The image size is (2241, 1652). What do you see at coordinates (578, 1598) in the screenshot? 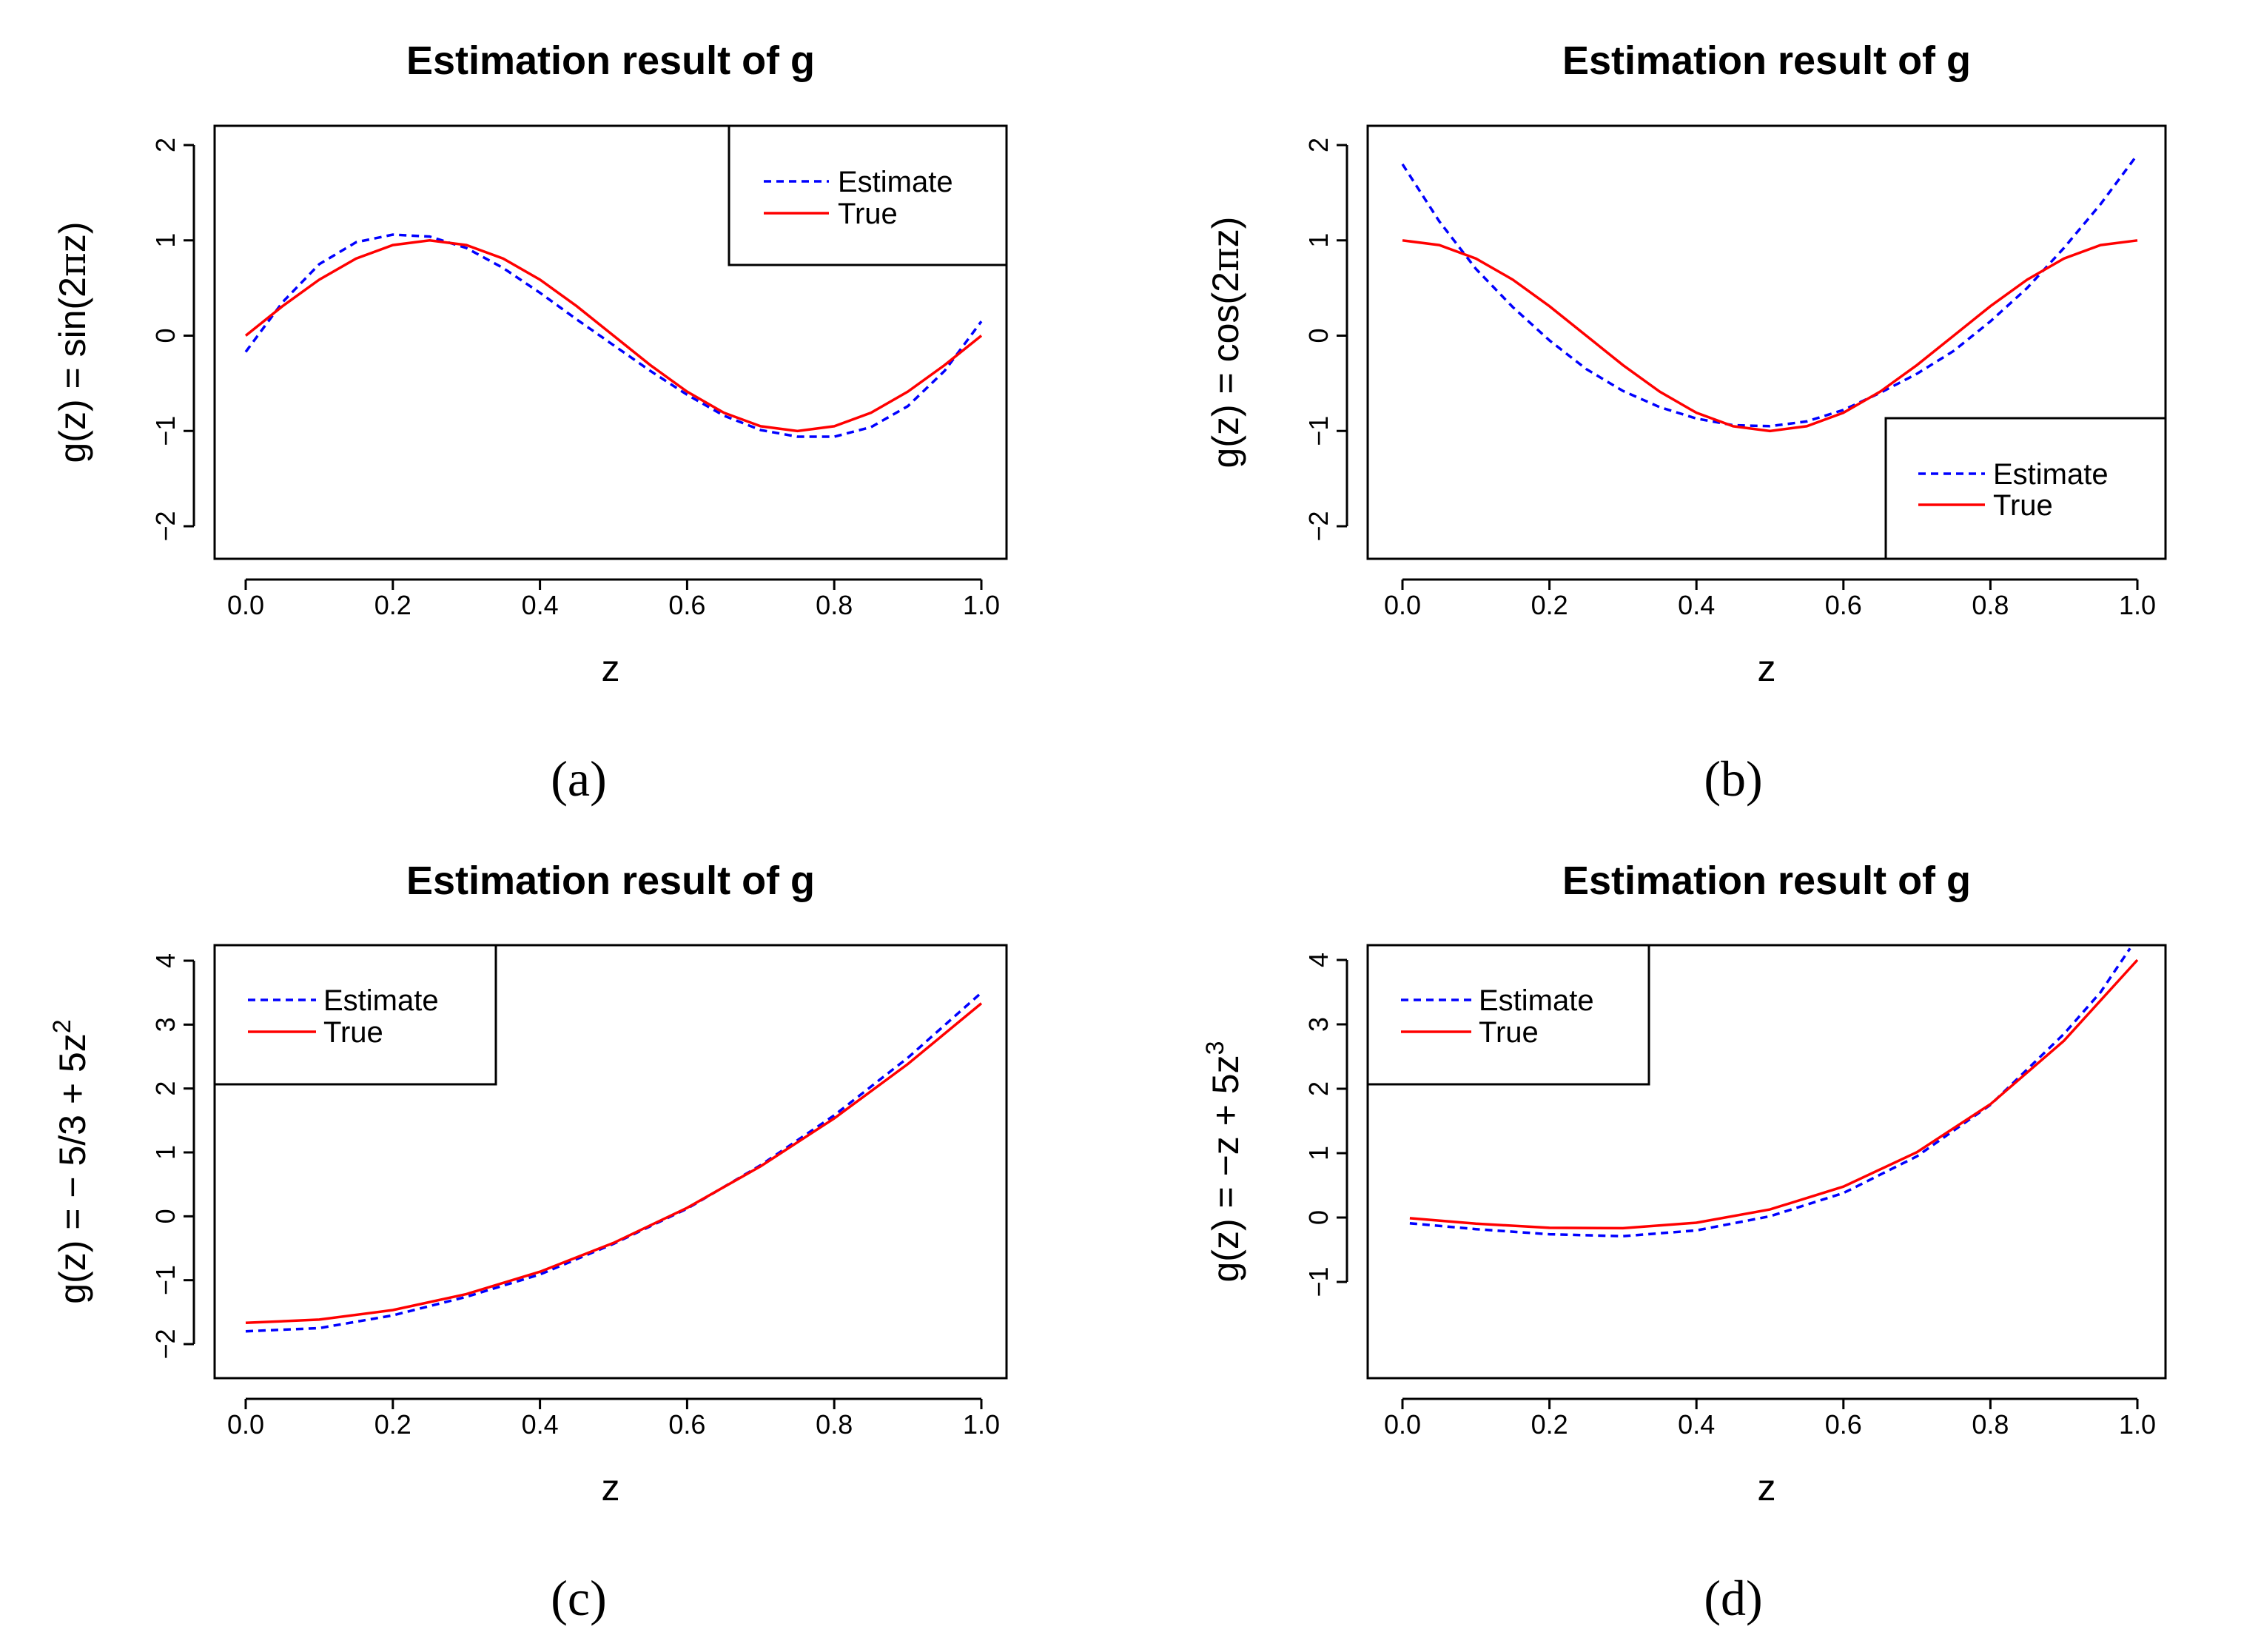
I see `panel-caption: (c)` at bounding box center [578, 1598].